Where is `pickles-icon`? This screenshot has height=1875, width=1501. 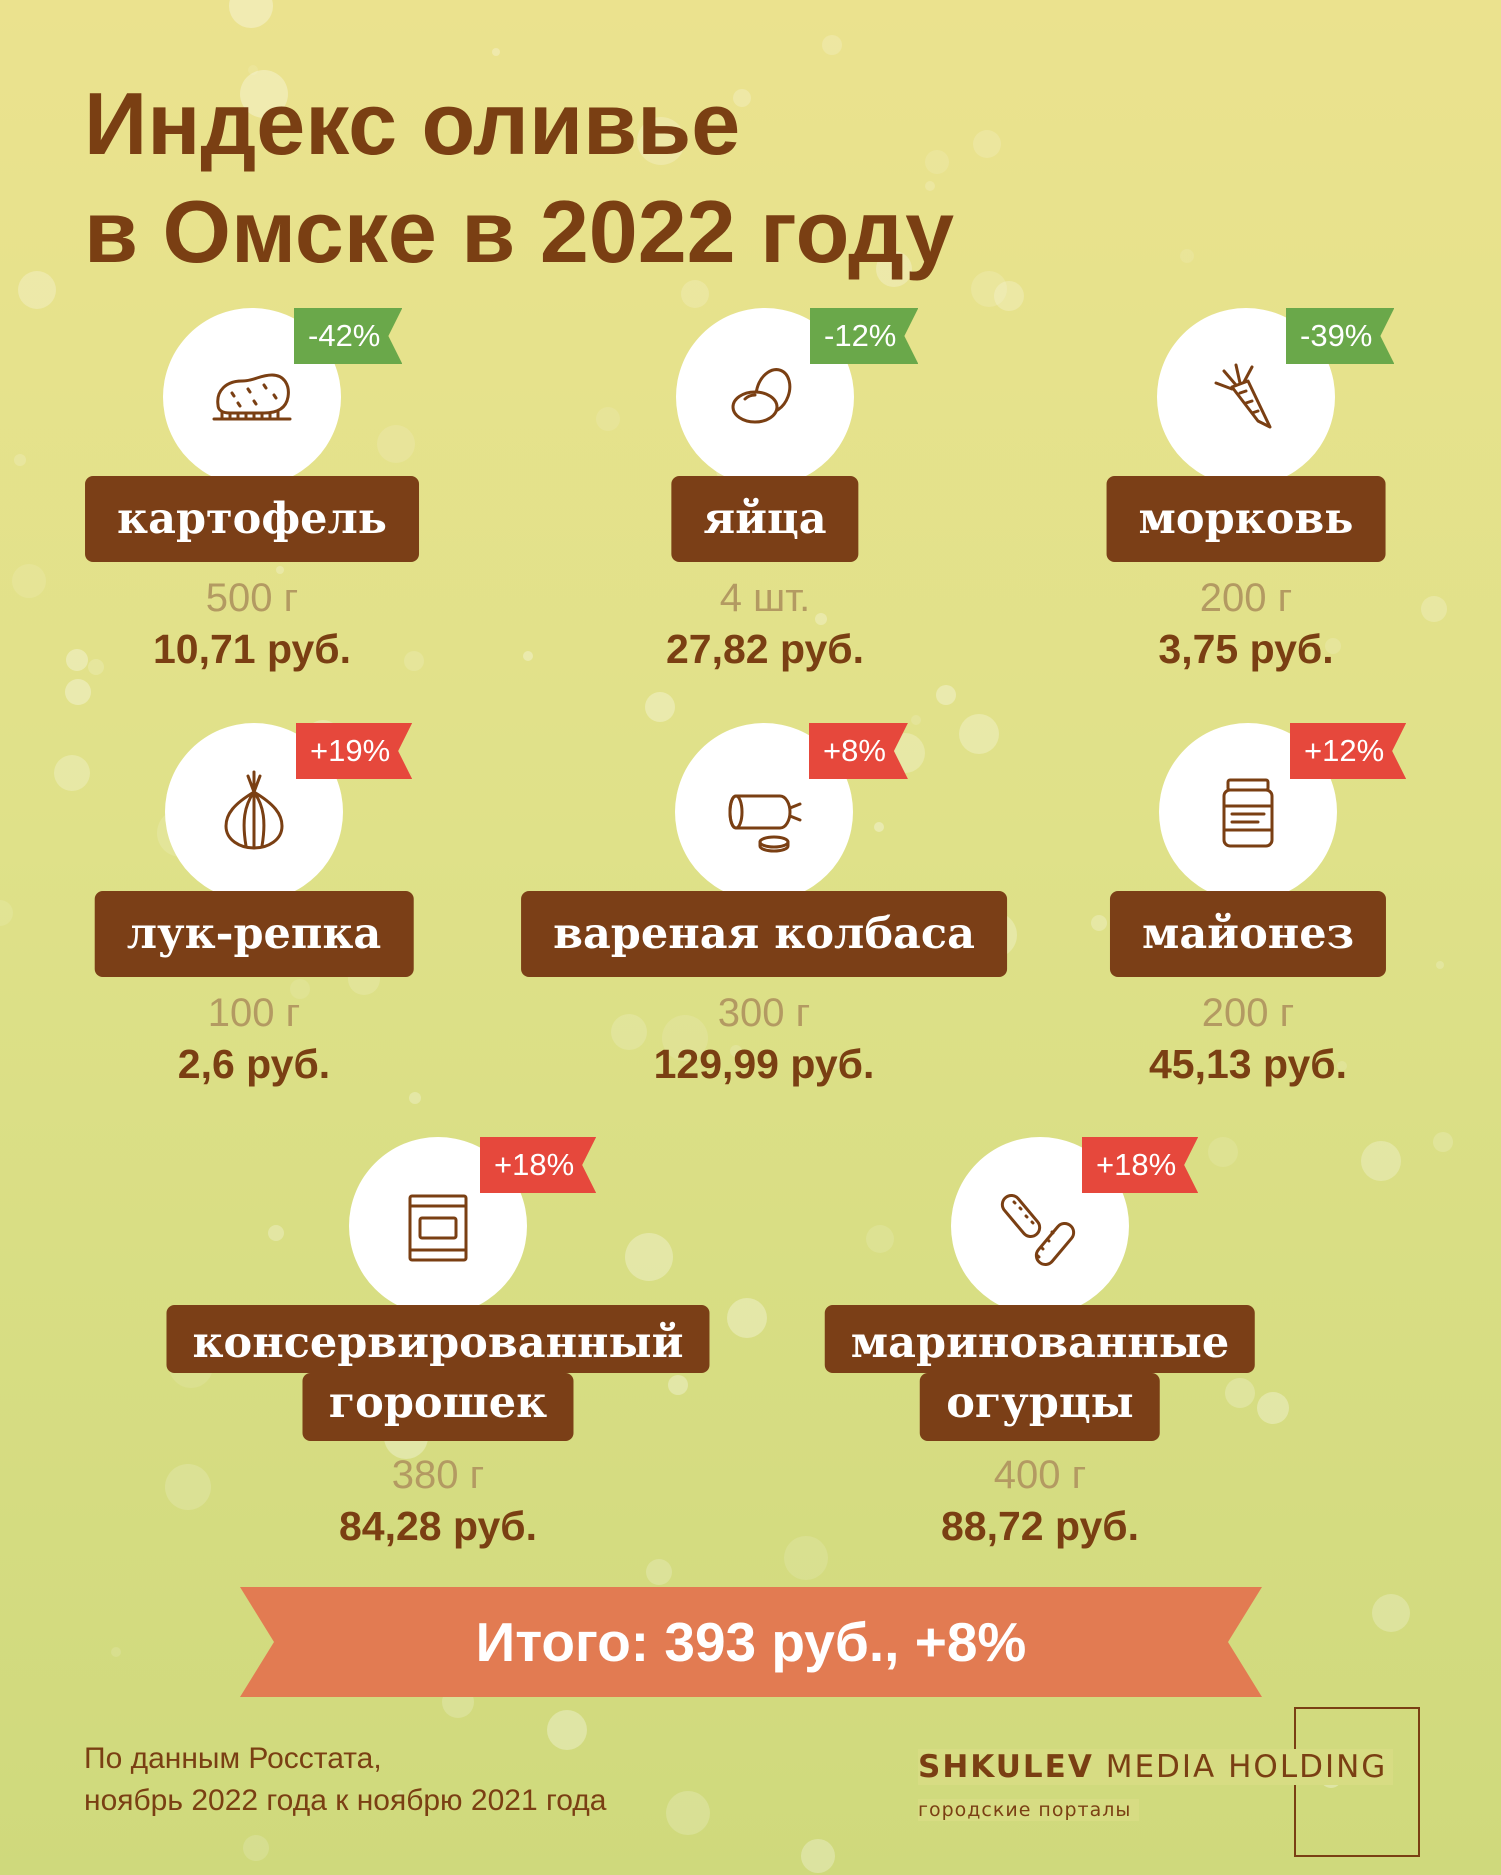 pickles-icon is located at coordinates (1038, 1230).